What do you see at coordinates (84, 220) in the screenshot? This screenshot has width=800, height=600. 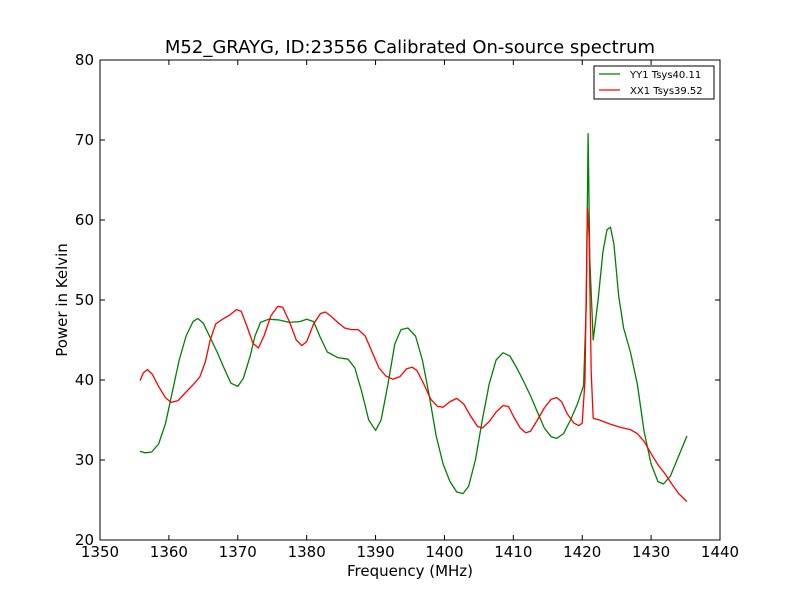 I see `y-tick-label: 60` at bounding box center [84, 220].